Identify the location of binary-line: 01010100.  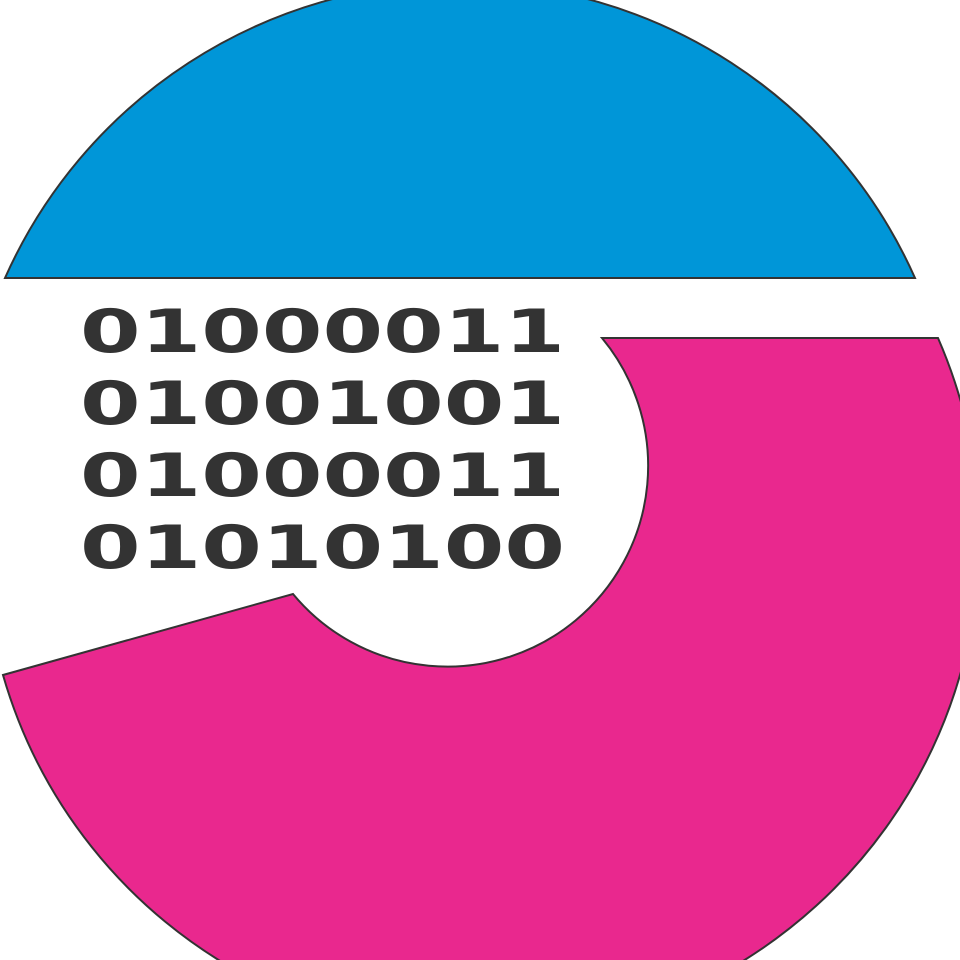
(322, 548).